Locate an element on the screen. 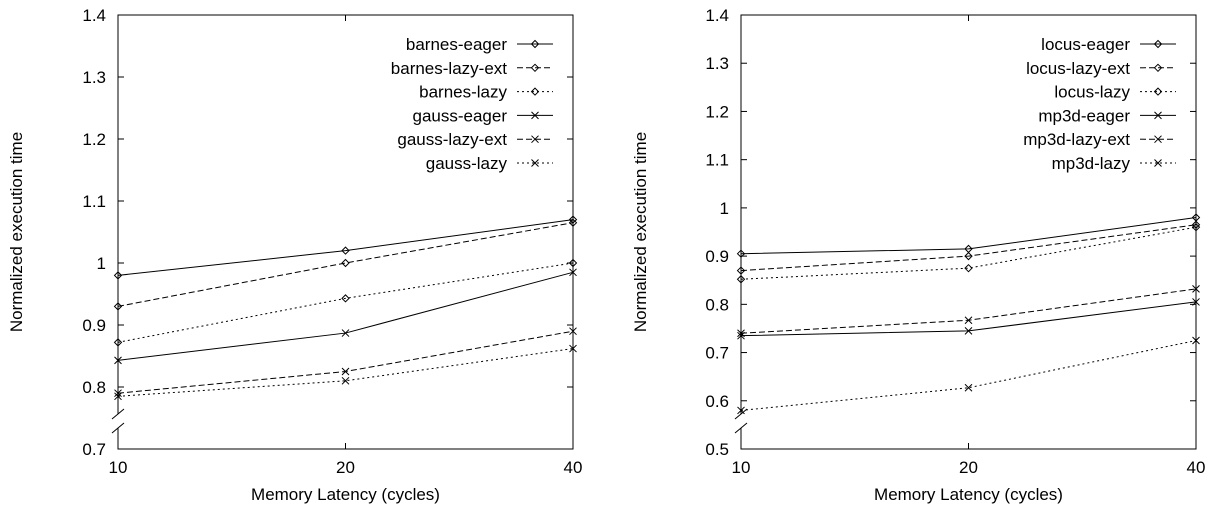  series-barnes-lazy-ext is located at coordinates (345, 264).